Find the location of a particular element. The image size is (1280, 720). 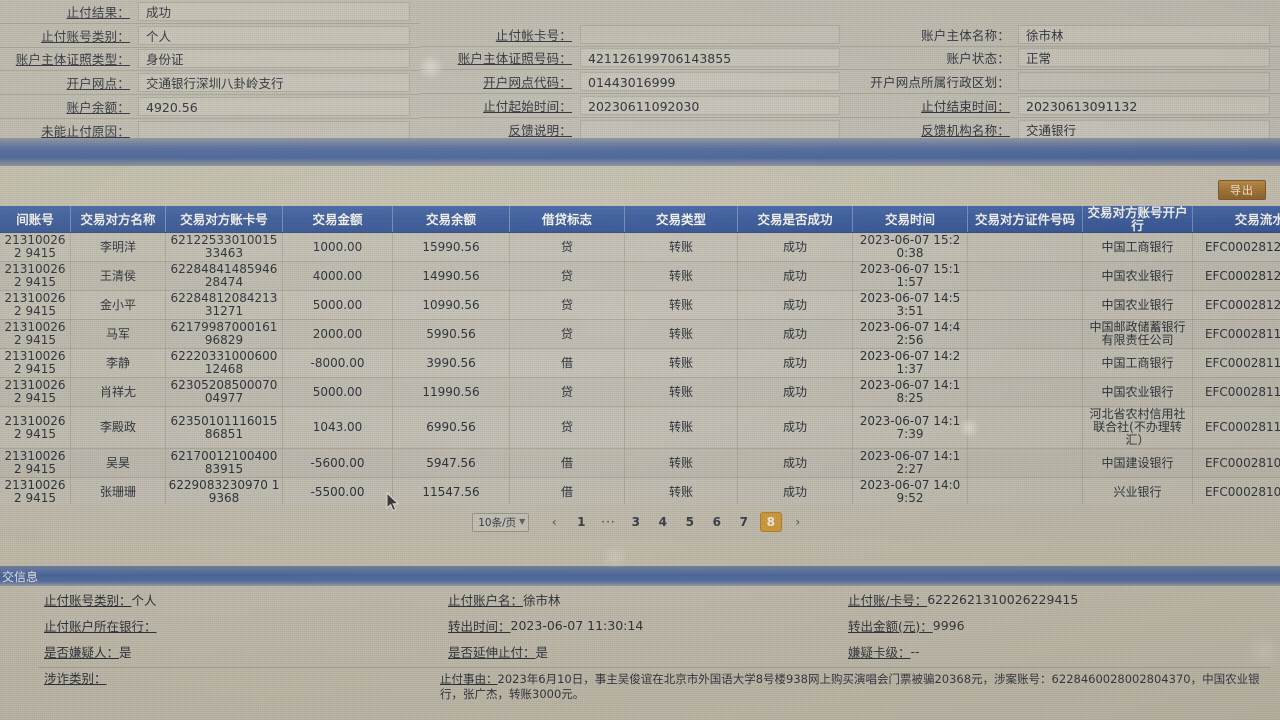

table-cell-counterparty: 马军 is located at coordinates (118, 334).